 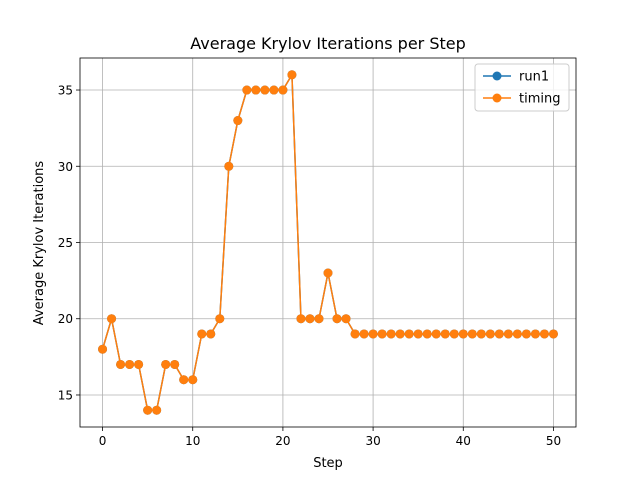 I want to click on y-axis-label: Average Krylov Iterations, so click(x=39, y=243).